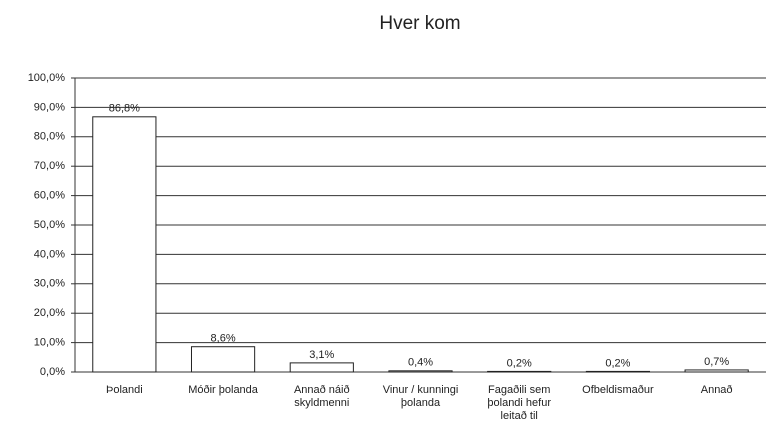  I want to click on value-label: 86,8%, so click(124, 109).